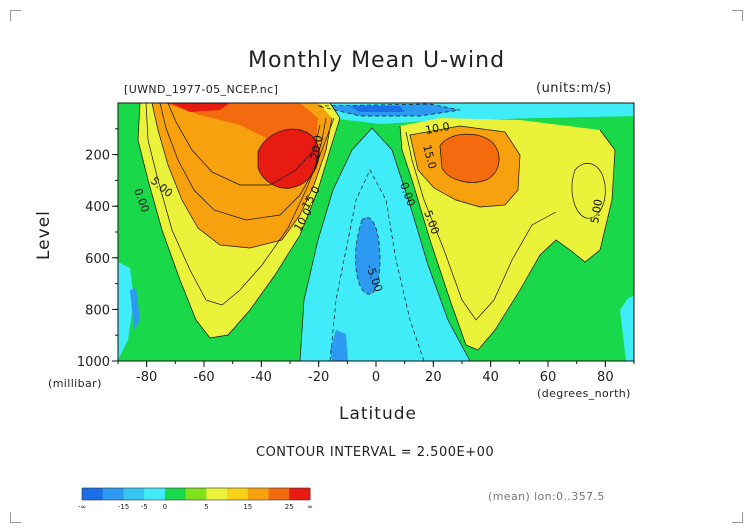  Describe the element at coordinates (437, 128) in the screenshot. I see `contour-label: 10.0` at that location.